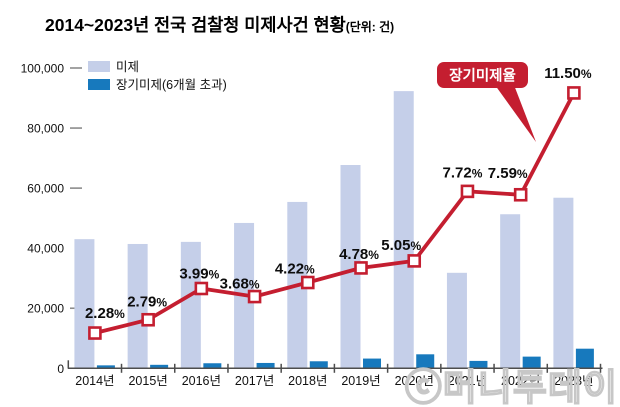  I want to click on x-axis-label-2016년: 2016년, so click(201, 381).